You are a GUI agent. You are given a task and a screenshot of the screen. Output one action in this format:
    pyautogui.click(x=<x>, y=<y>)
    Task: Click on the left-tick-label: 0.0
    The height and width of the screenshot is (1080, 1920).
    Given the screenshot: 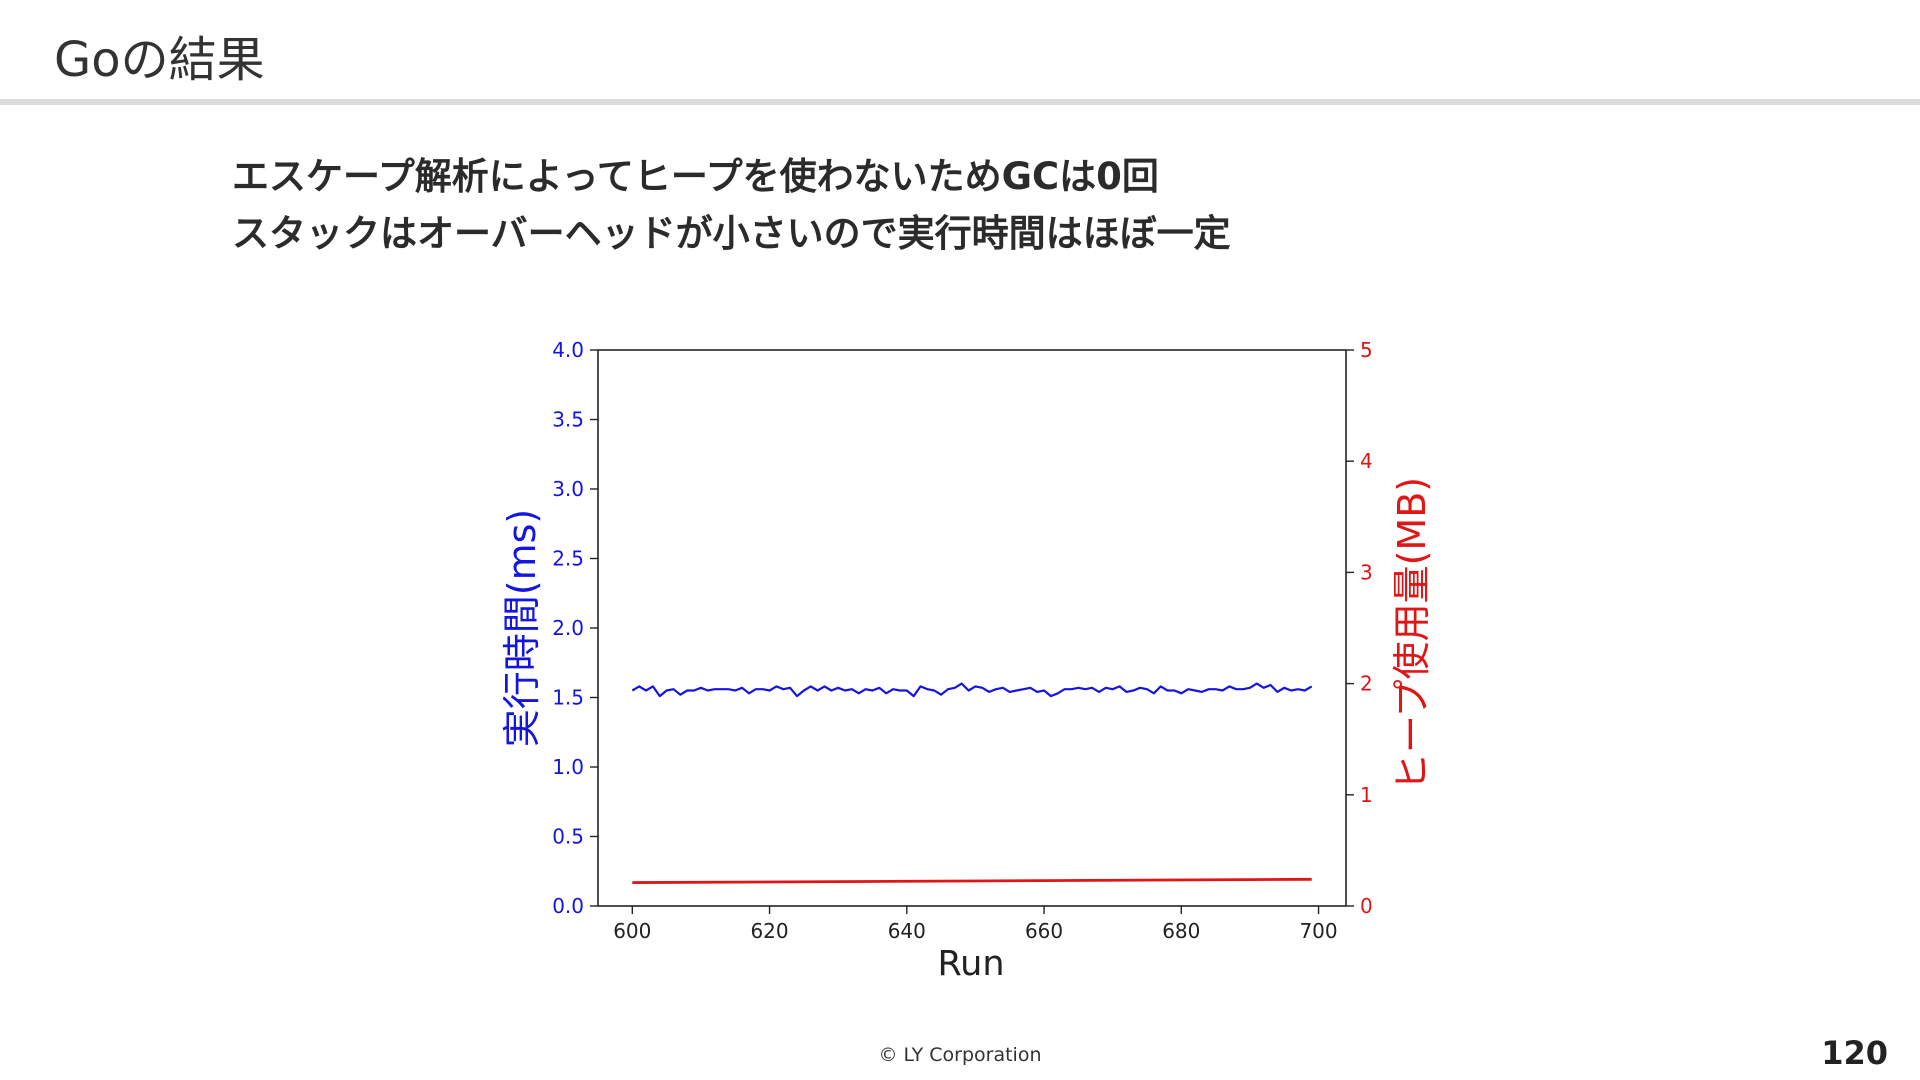 What is the action you would take?
    pyautogui.click(x=568, y=906)
    